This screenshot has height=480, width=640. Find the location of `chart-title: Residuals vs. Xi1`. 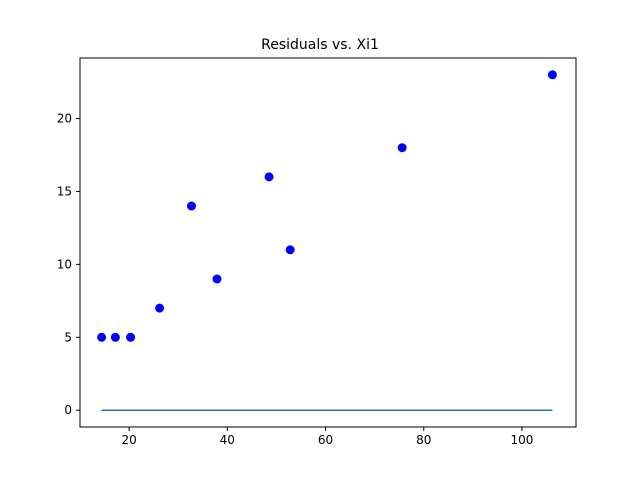

chart-title: Residuals vs. Xi1 is located at coordinates (320, 45).